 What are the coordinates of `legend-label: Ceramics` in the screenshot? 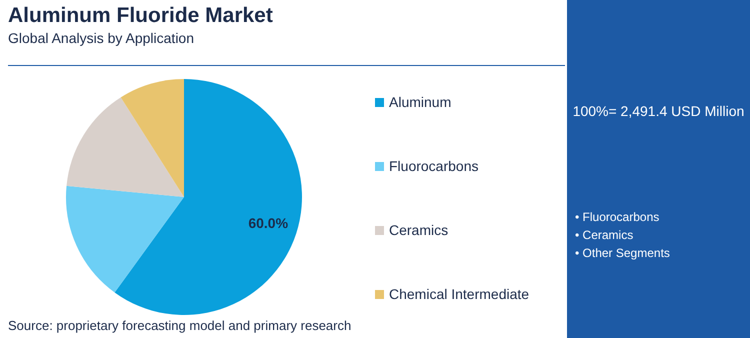 It's located at (418, 230).